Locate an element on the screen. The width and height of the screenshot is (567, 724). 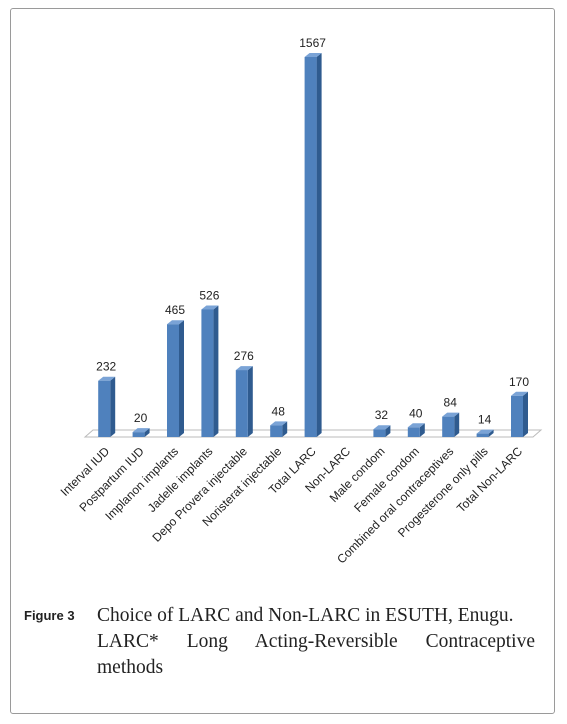
value-label: 1567 is located at coordinates (312, 43).